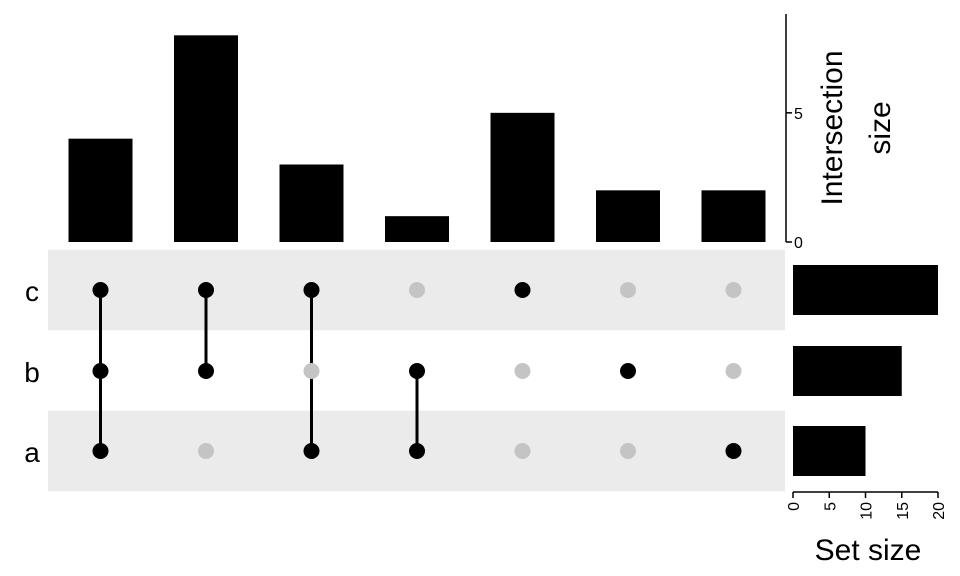  What do you see at coordinates (417, 290) in the screenshot?
I see `matrix-dot-4-c` at bounding box center [417, 290].